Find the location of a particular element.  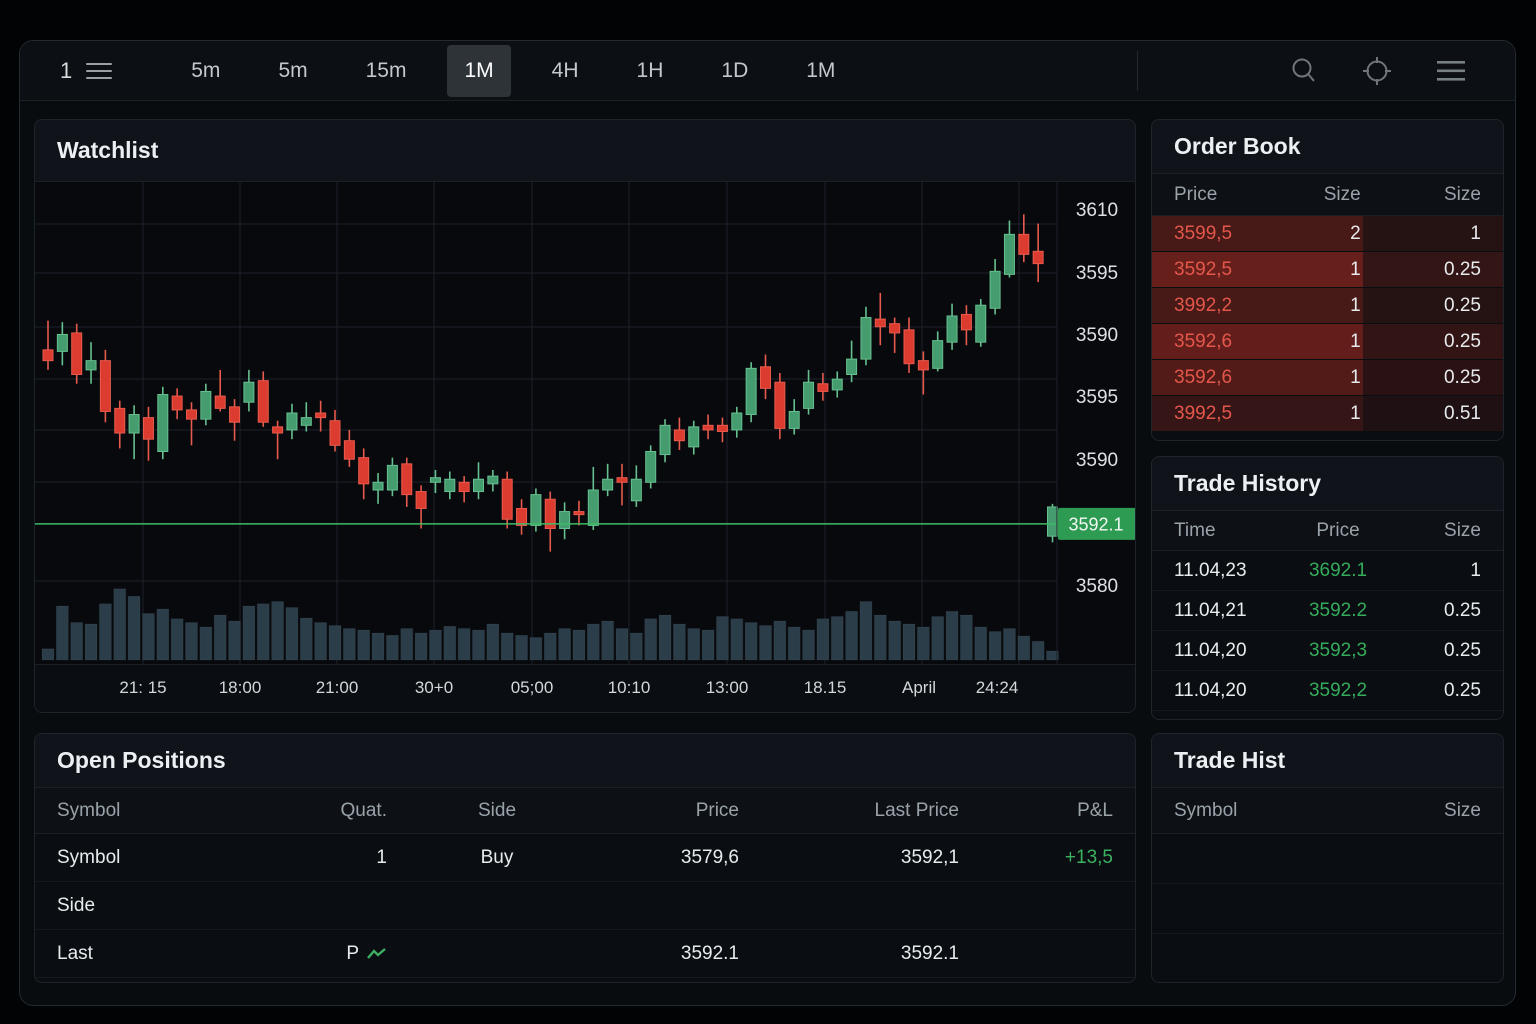

trade-history-row: 11.04,20 3592,2 0.25 is located at coordinates (1327, 691).